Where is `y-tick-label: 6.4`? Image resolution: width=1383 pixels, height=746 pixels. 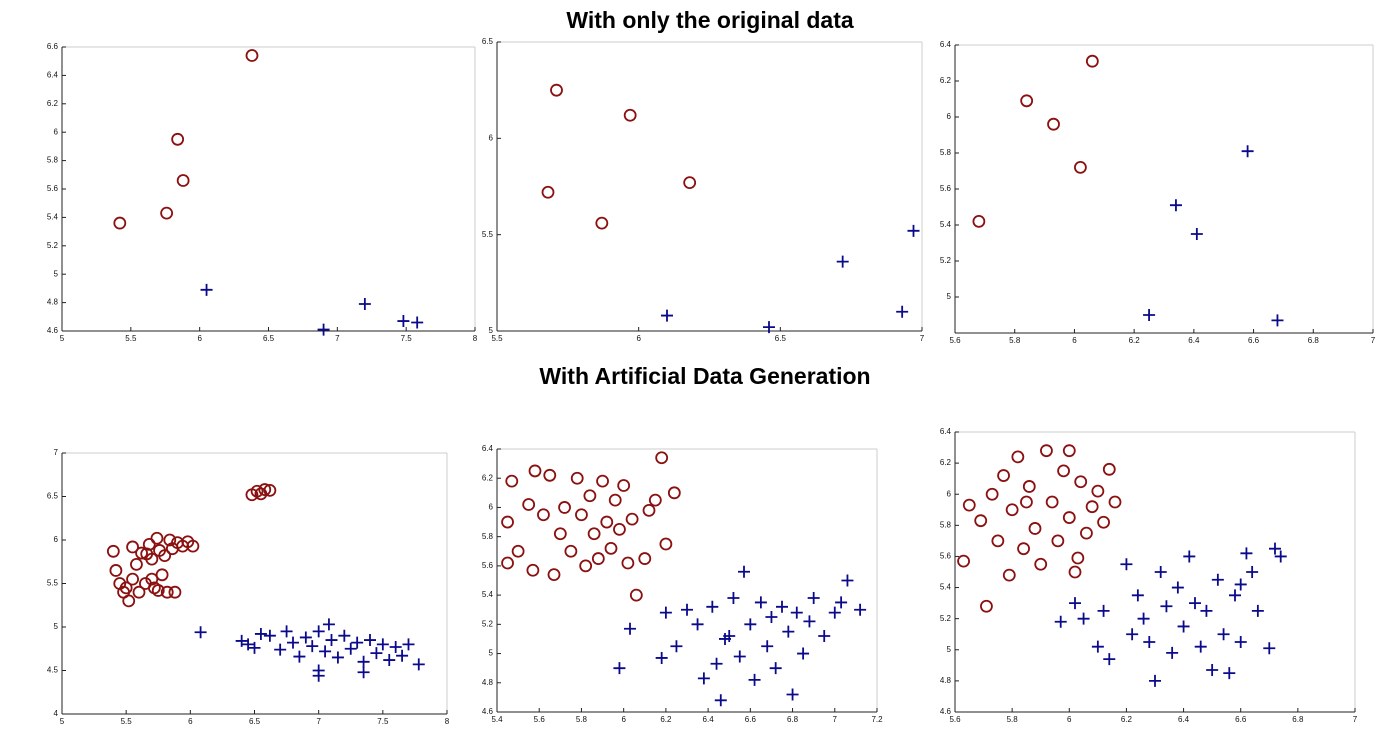 y-tick-label: 6.4 is located at coordinates (53, 75).